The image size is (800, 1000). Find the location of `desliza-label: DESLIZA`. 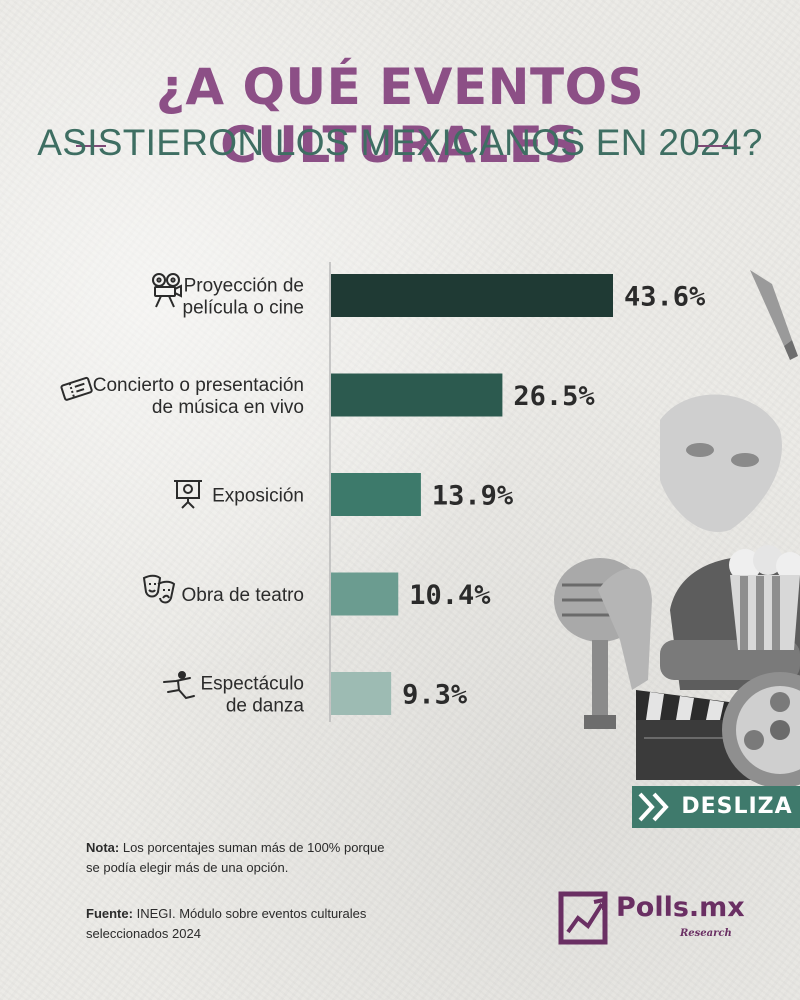

desliza-label: DESLIZA is located at coordinates (737, 806).